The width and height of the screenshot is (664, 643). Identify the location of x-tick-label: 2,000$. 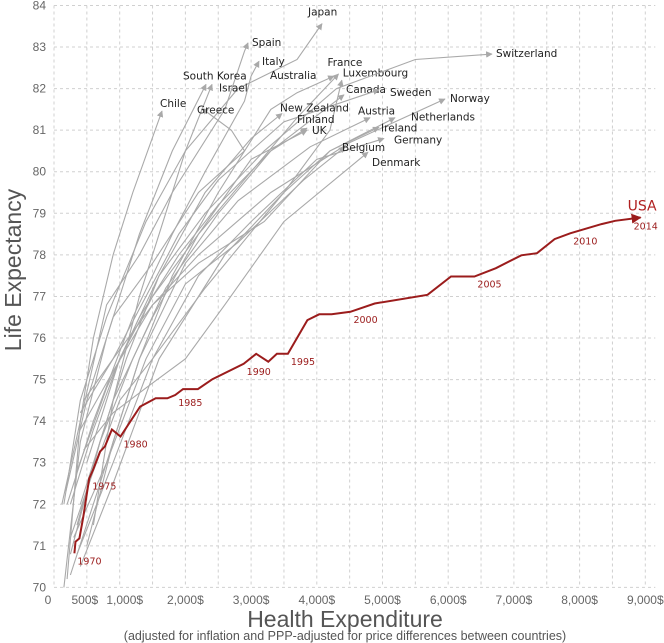
(185, 600).